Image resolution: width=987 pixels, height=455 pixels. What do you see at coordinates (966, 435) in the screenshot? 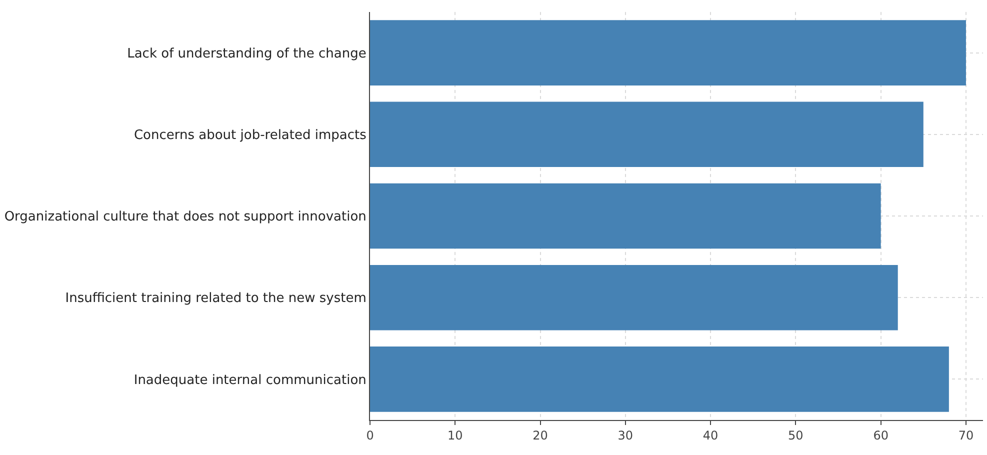
I see `x-tick-label: 70` at bounding box center [966, 435].